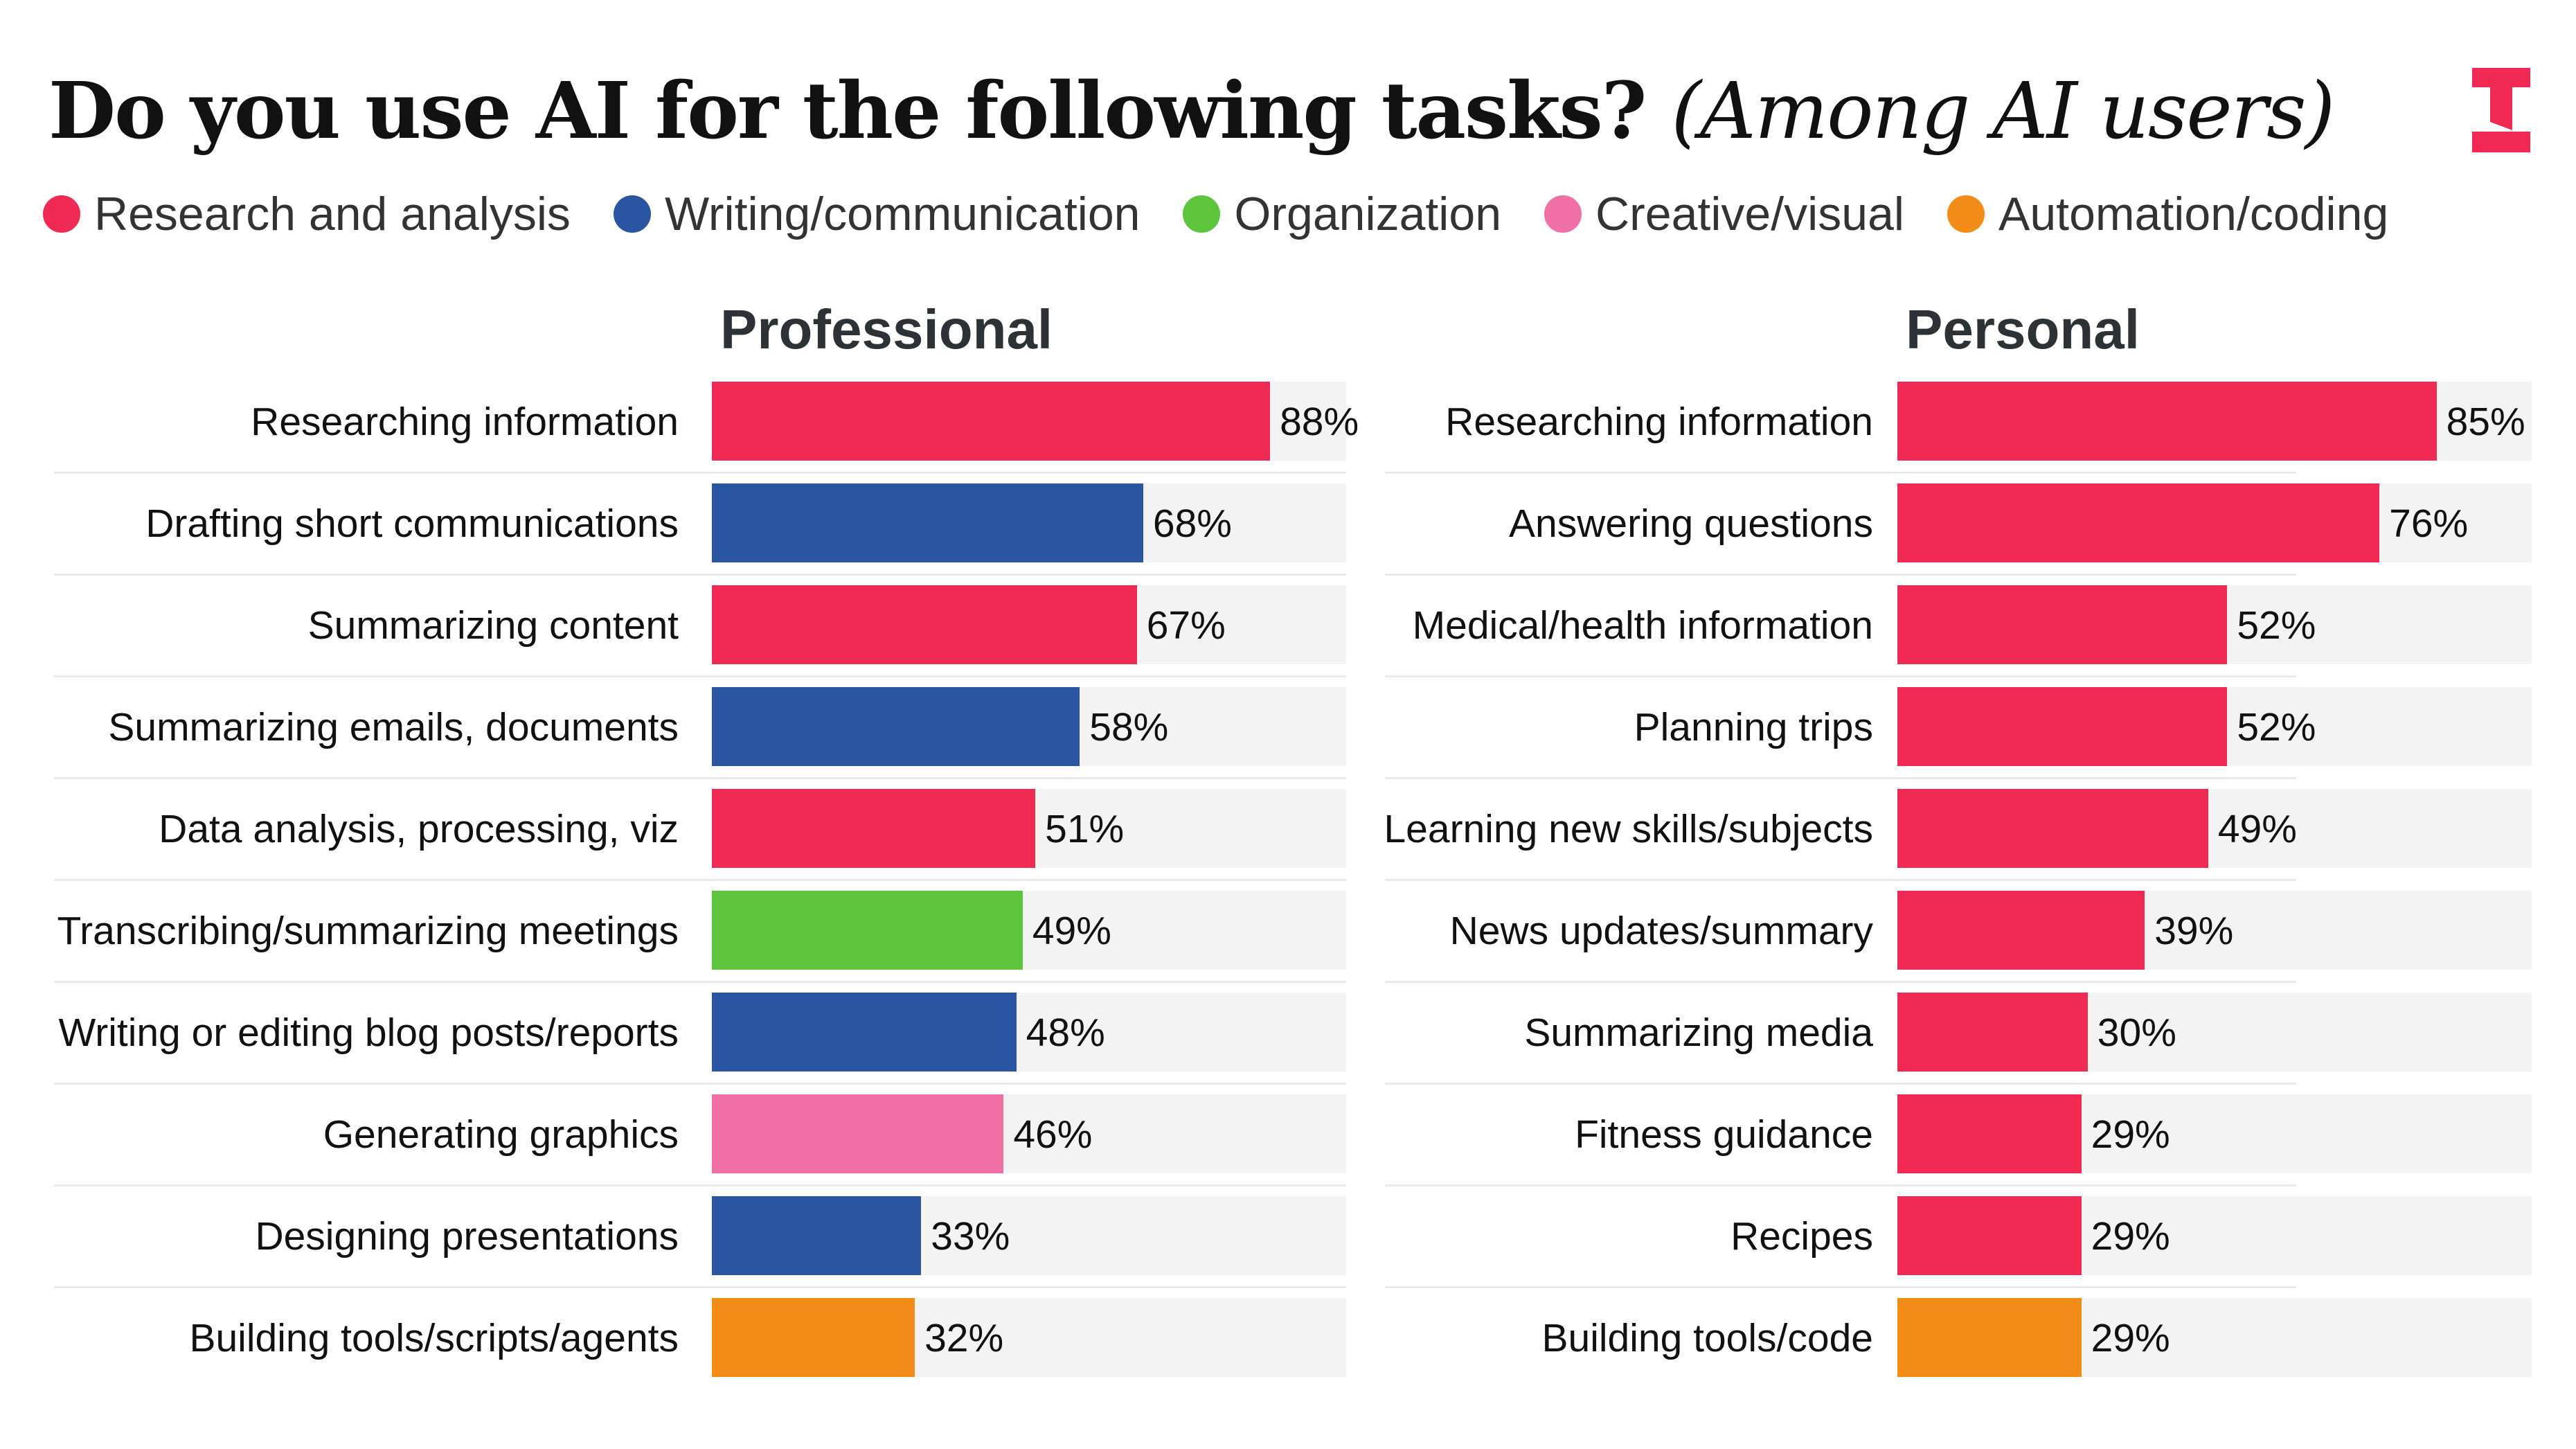 The width and height of the screenshot is (2576, 1449). I want to click on legend-item: Automation/coding, so click(2167, 214).